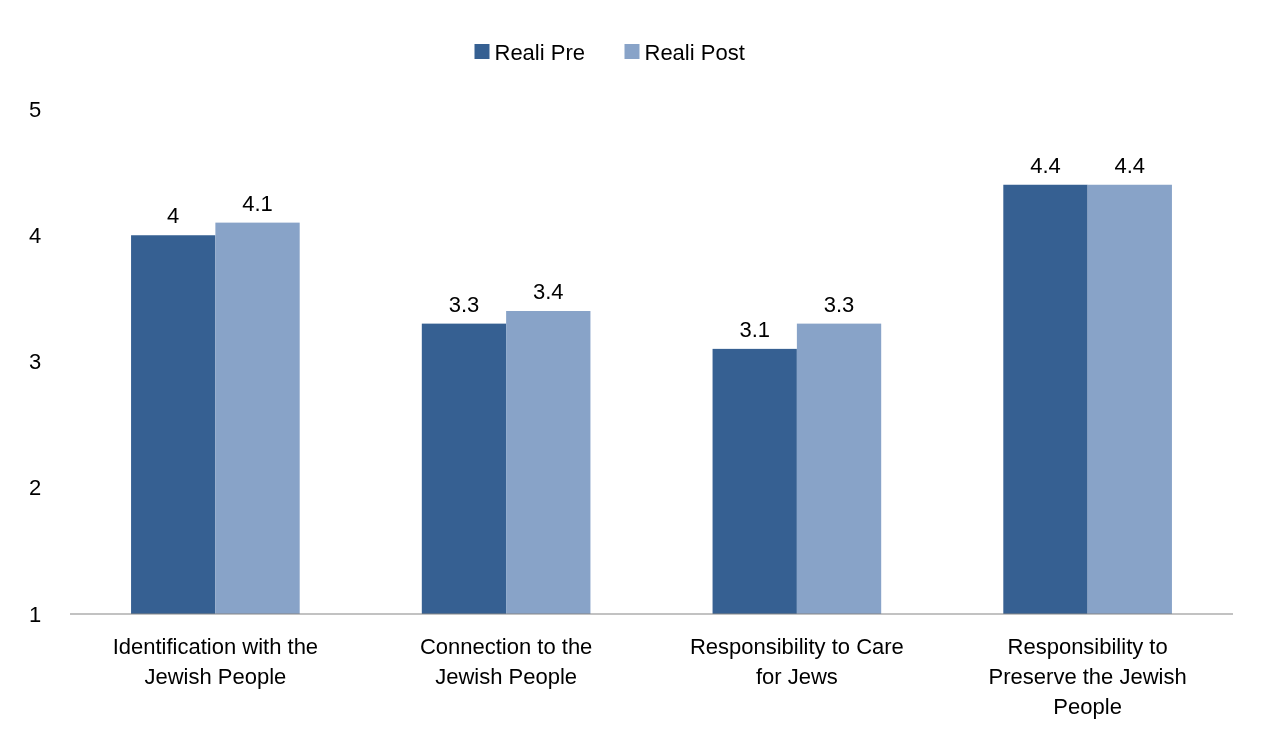 This screenshot has height=750, width=1261. Describe the element at coordinates (35, 614) in the screenshot. I see `y-tick-label: 1` at that location.